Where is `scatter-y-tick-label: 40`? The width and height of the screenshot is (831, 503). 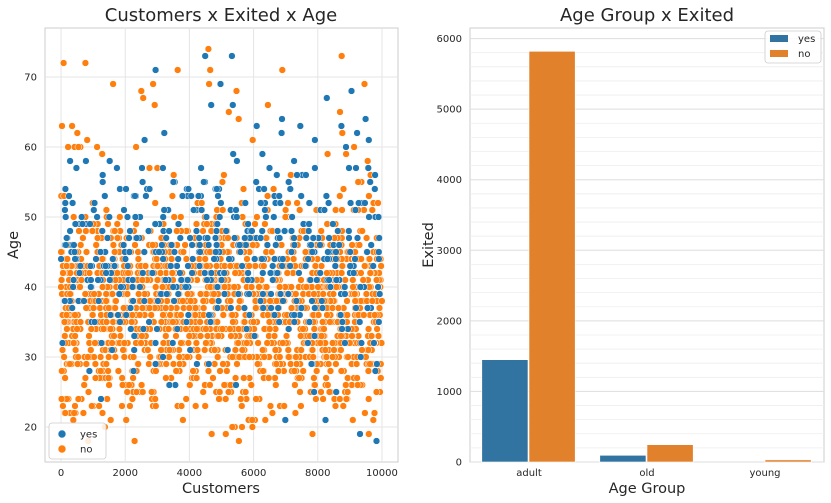
scatter-y-tick-label: 40 is located at coordinates (30, 288).